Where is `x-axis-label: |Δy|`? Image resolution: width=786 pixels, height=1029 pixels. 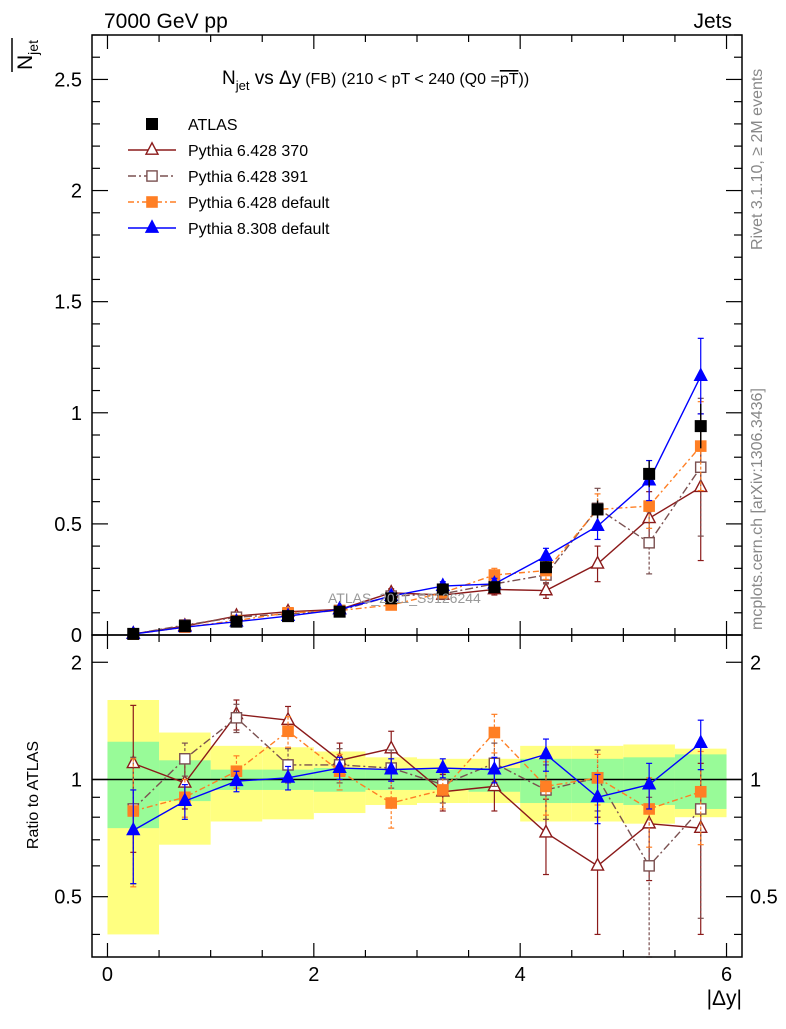 x-axis-label: |Δy| is located at coordinates (724, 998).